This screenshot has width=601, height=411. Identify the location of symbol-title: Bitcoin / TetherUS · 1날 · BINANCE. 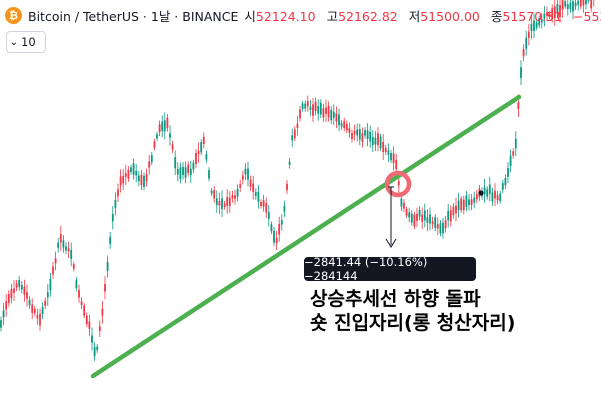
(133, 16).